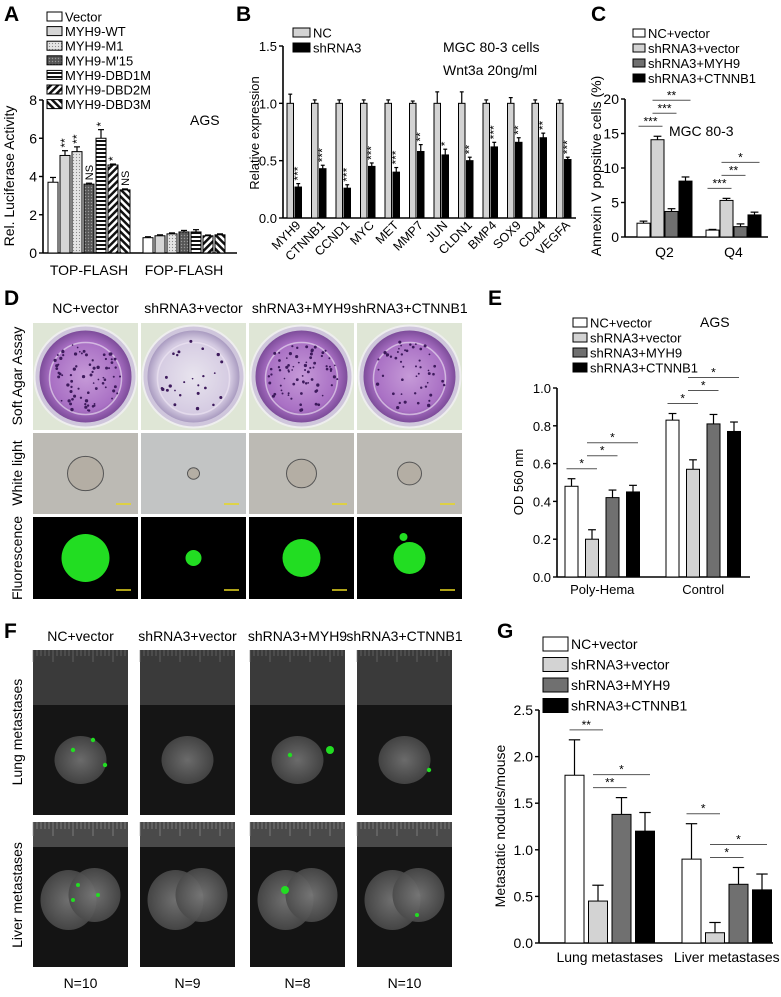 This screenshot has height=997, width=781. Describe the element at coordinates (77, 139) in the screenshot. I see `significance-mark: **` at that location.